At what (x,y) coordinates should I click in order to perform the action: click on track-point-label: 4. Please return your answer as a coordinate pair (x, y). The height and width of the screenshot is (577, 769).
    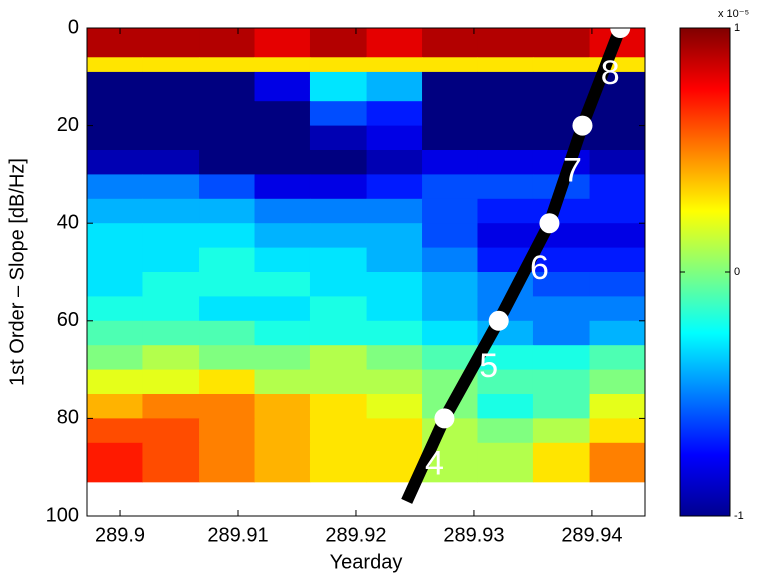
    Looking at the image, I should click on (434, 463).